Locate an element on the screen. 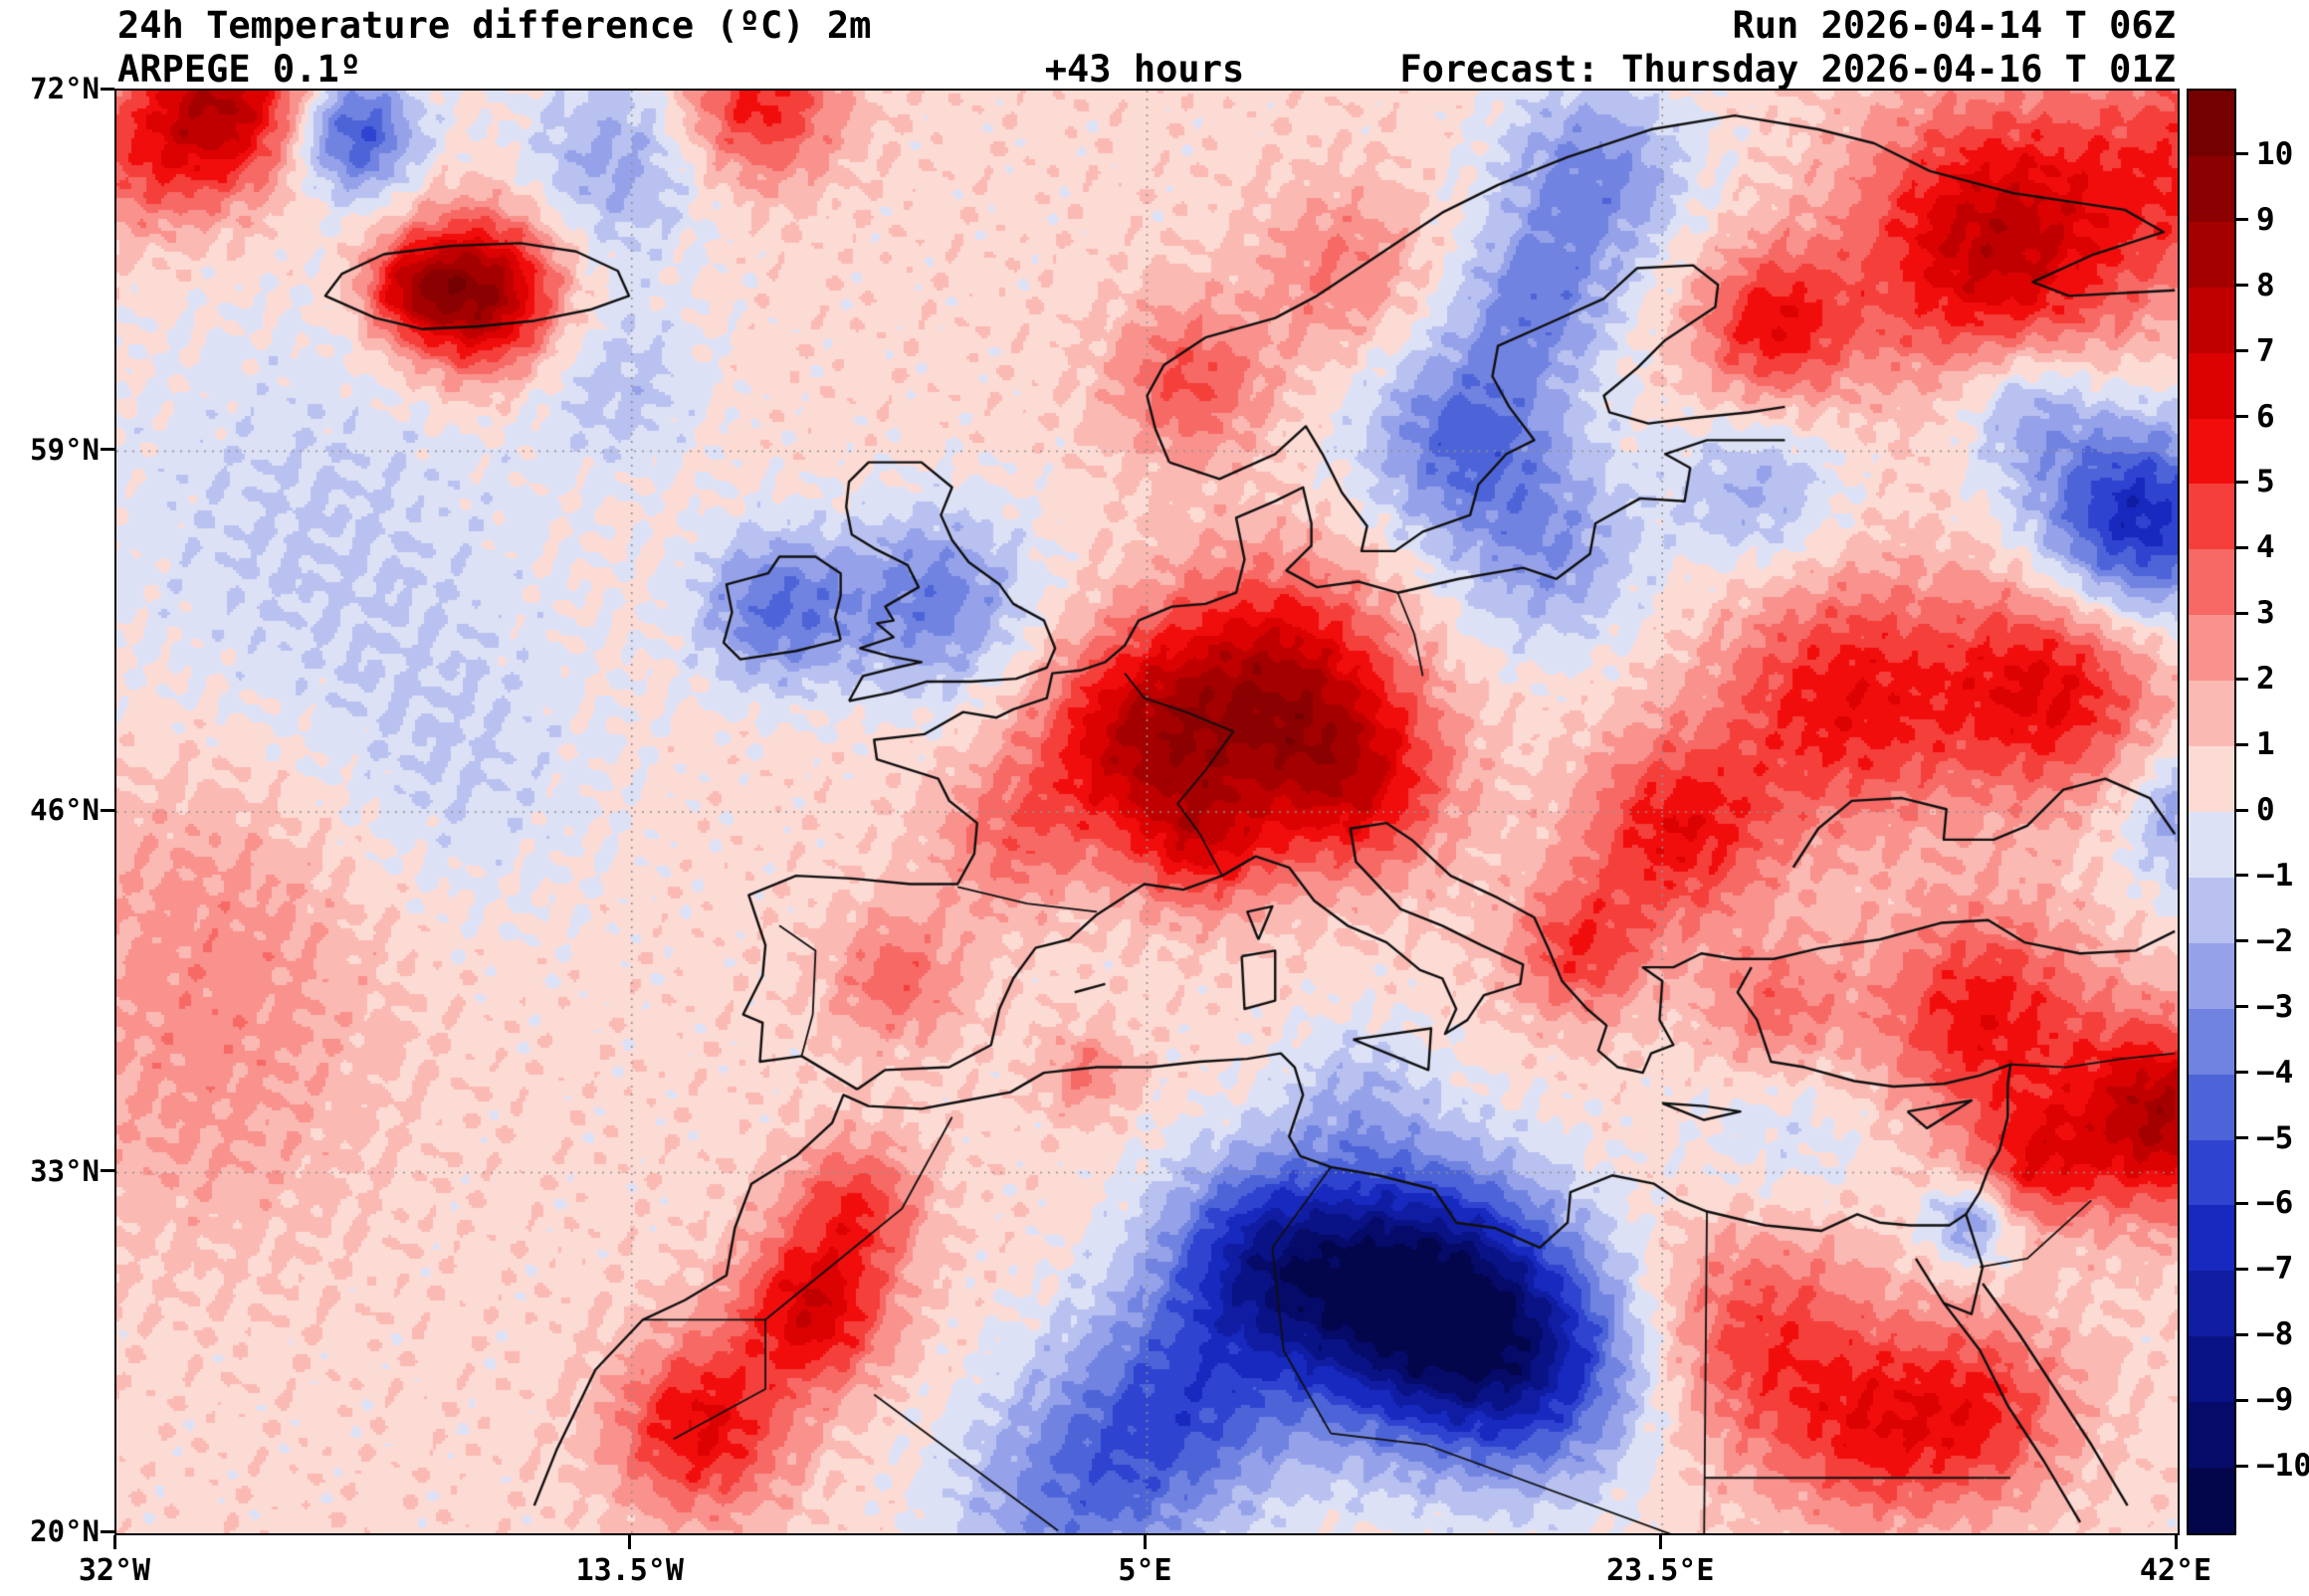 This screenshot has width=2309, height=1596. lon-tick-label: 13.5°W is located at coordinates (630, 1571).